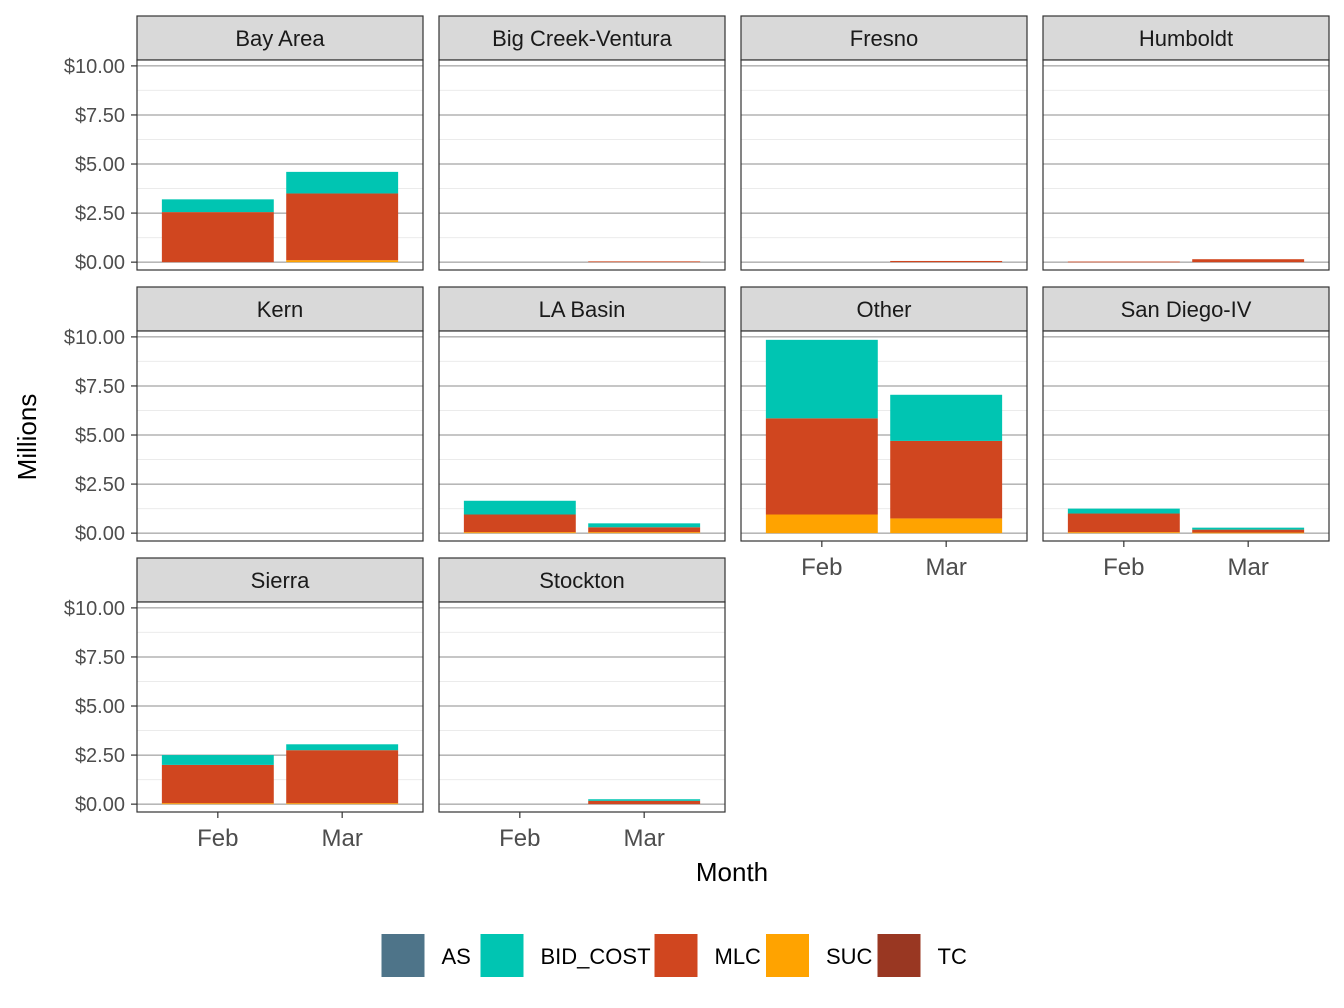  I want to click on facet-panel: San Diego-IV Feb Mar, so click(1186, 433).